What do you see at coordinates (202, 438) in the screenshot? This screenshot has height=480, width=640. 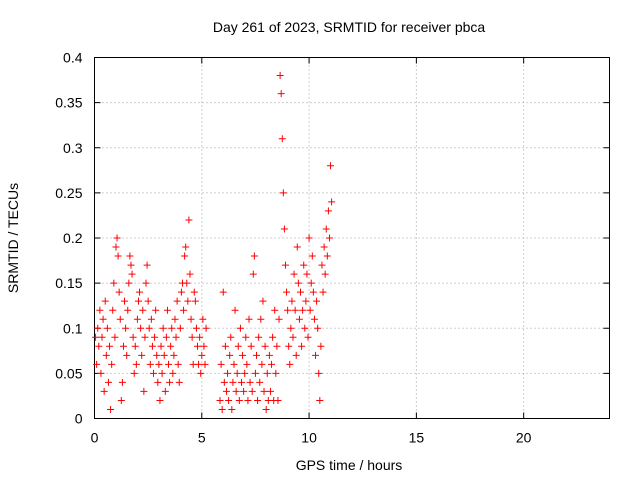 I see `x-tick-label: 5` at bounding box center [202, 438].